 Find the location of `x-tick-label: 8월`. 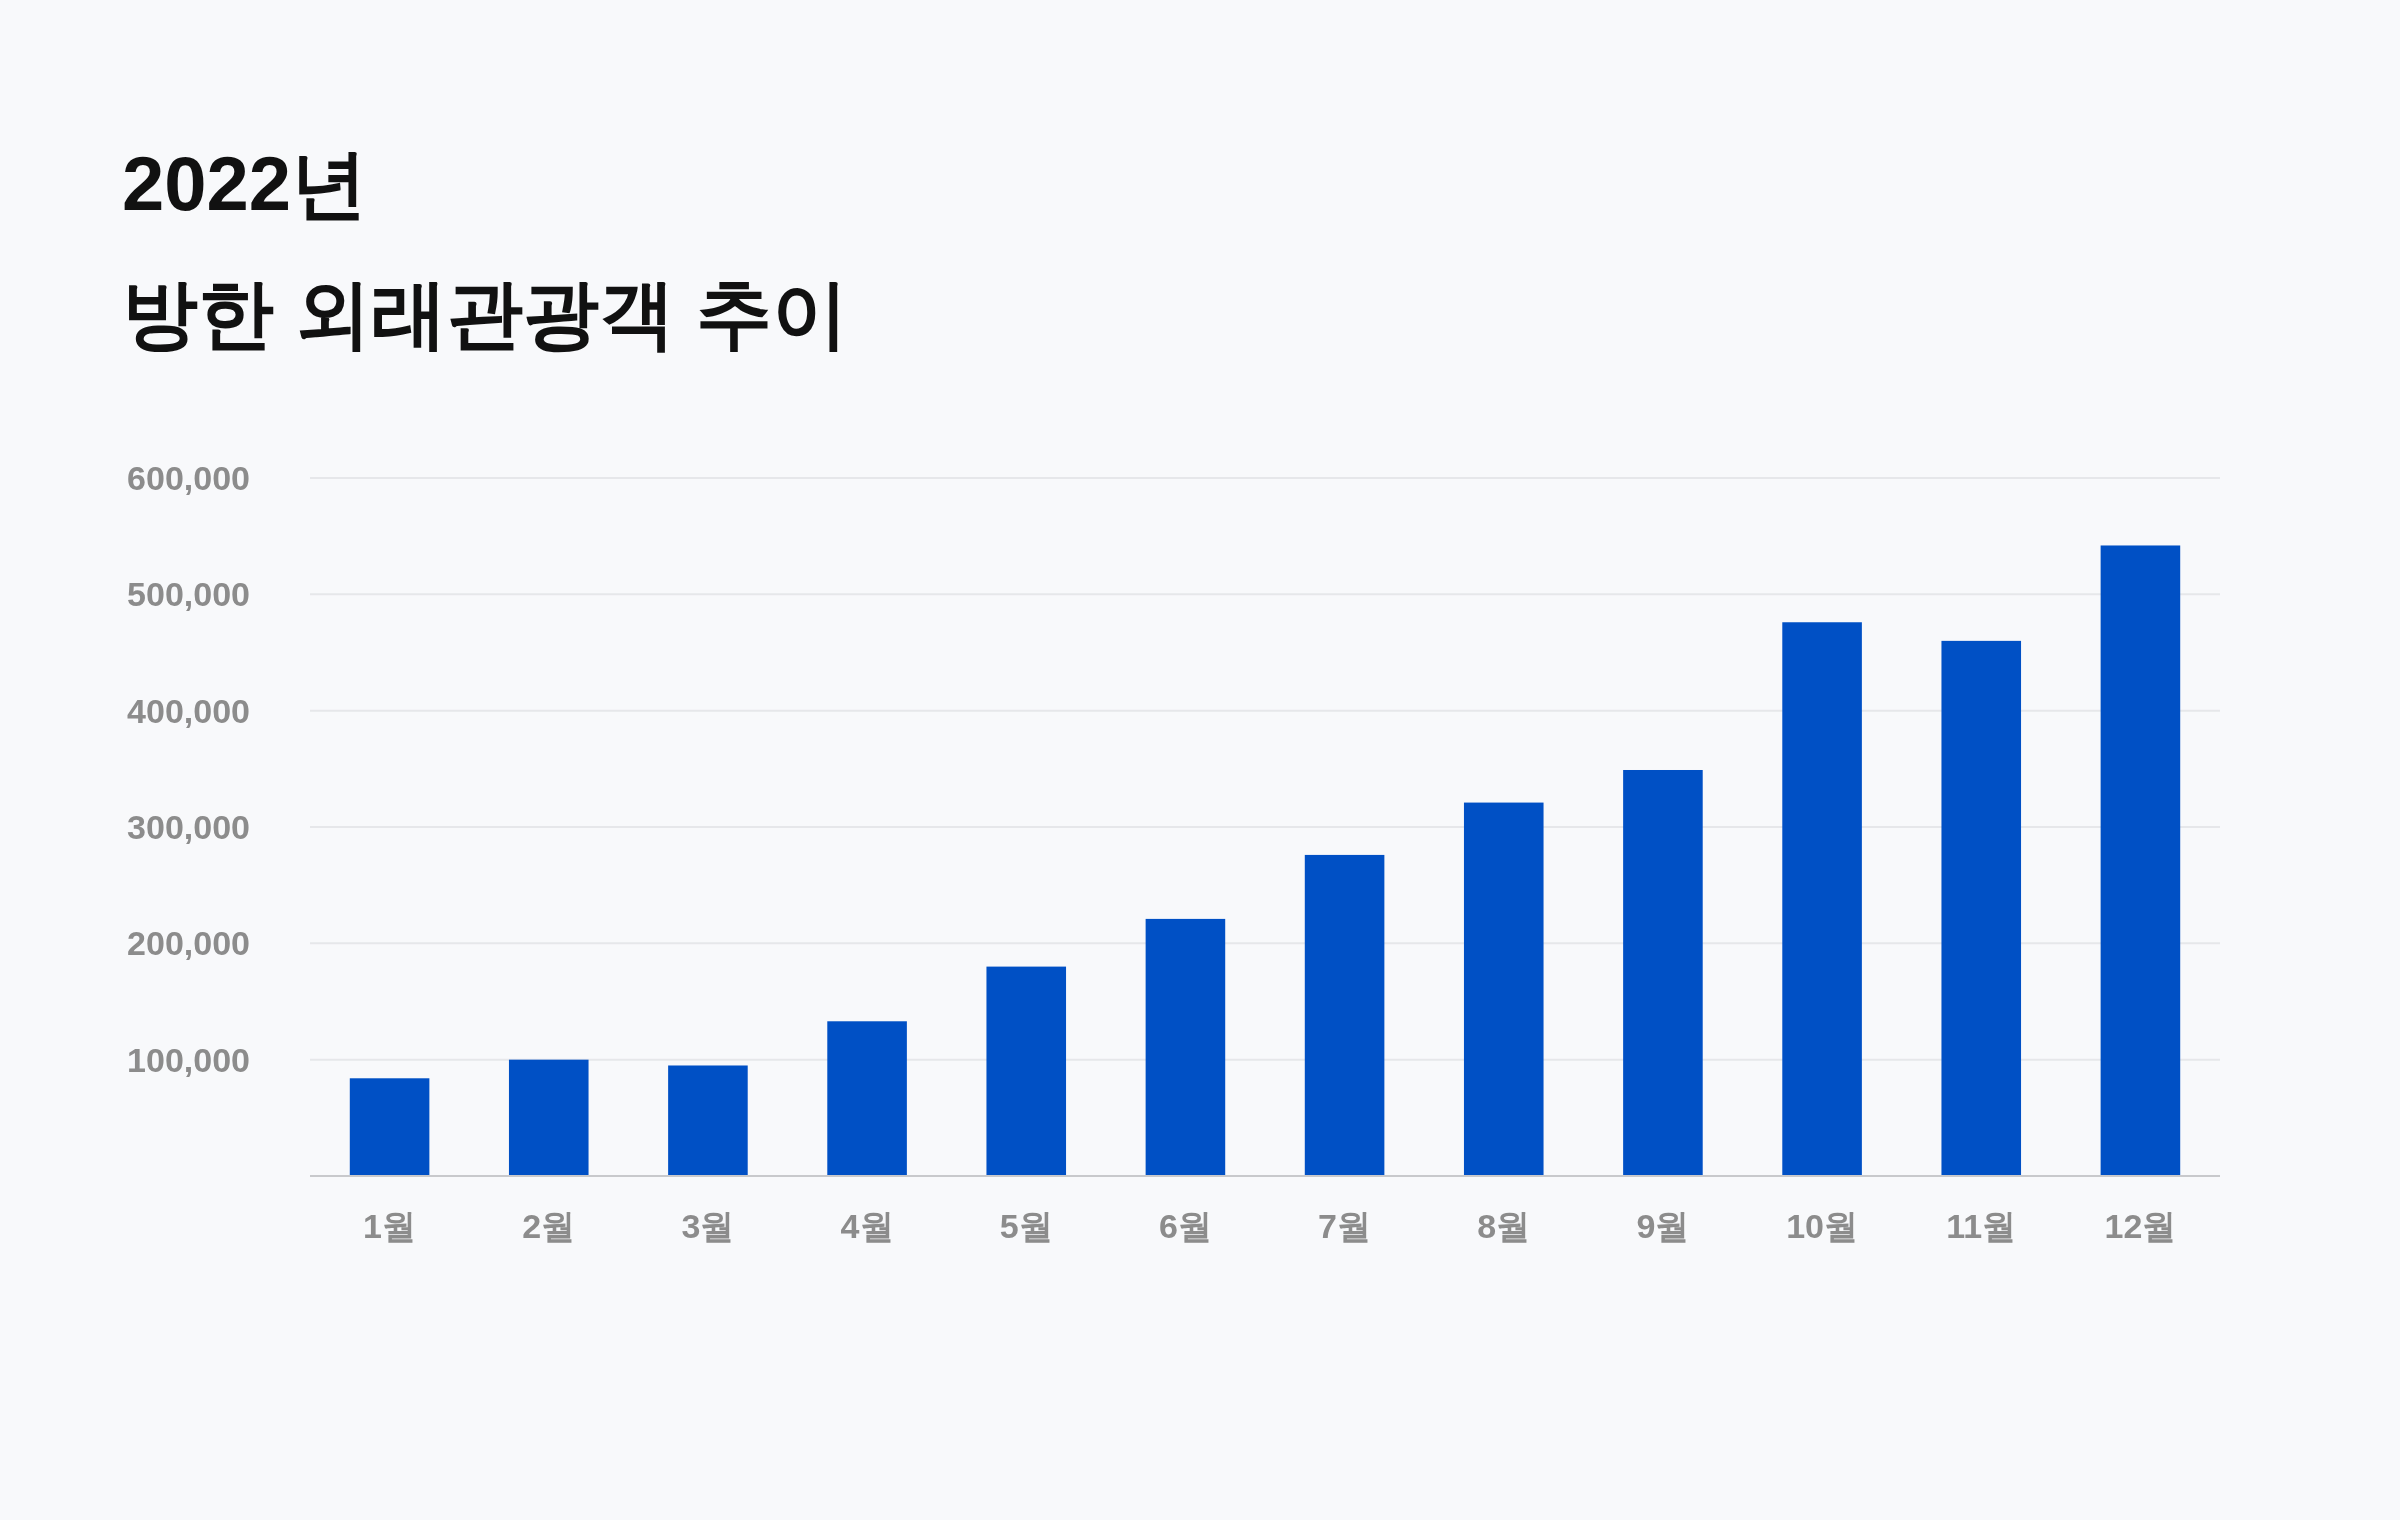

x-tick-label: 8월 is located at coordinates (1504, 1226).